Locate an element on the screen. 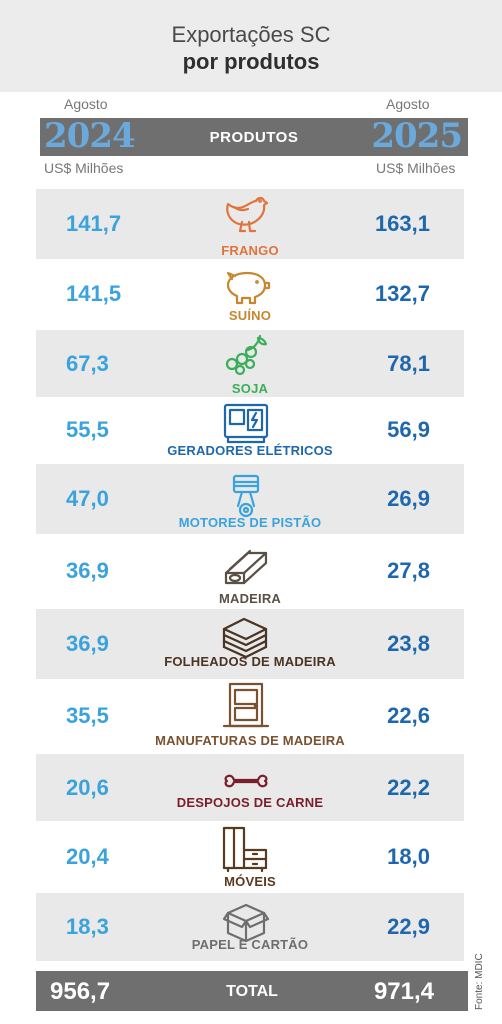 This screenshot has width=502, height=1024. product-label: SOJA is located at coordinates (250, 388).